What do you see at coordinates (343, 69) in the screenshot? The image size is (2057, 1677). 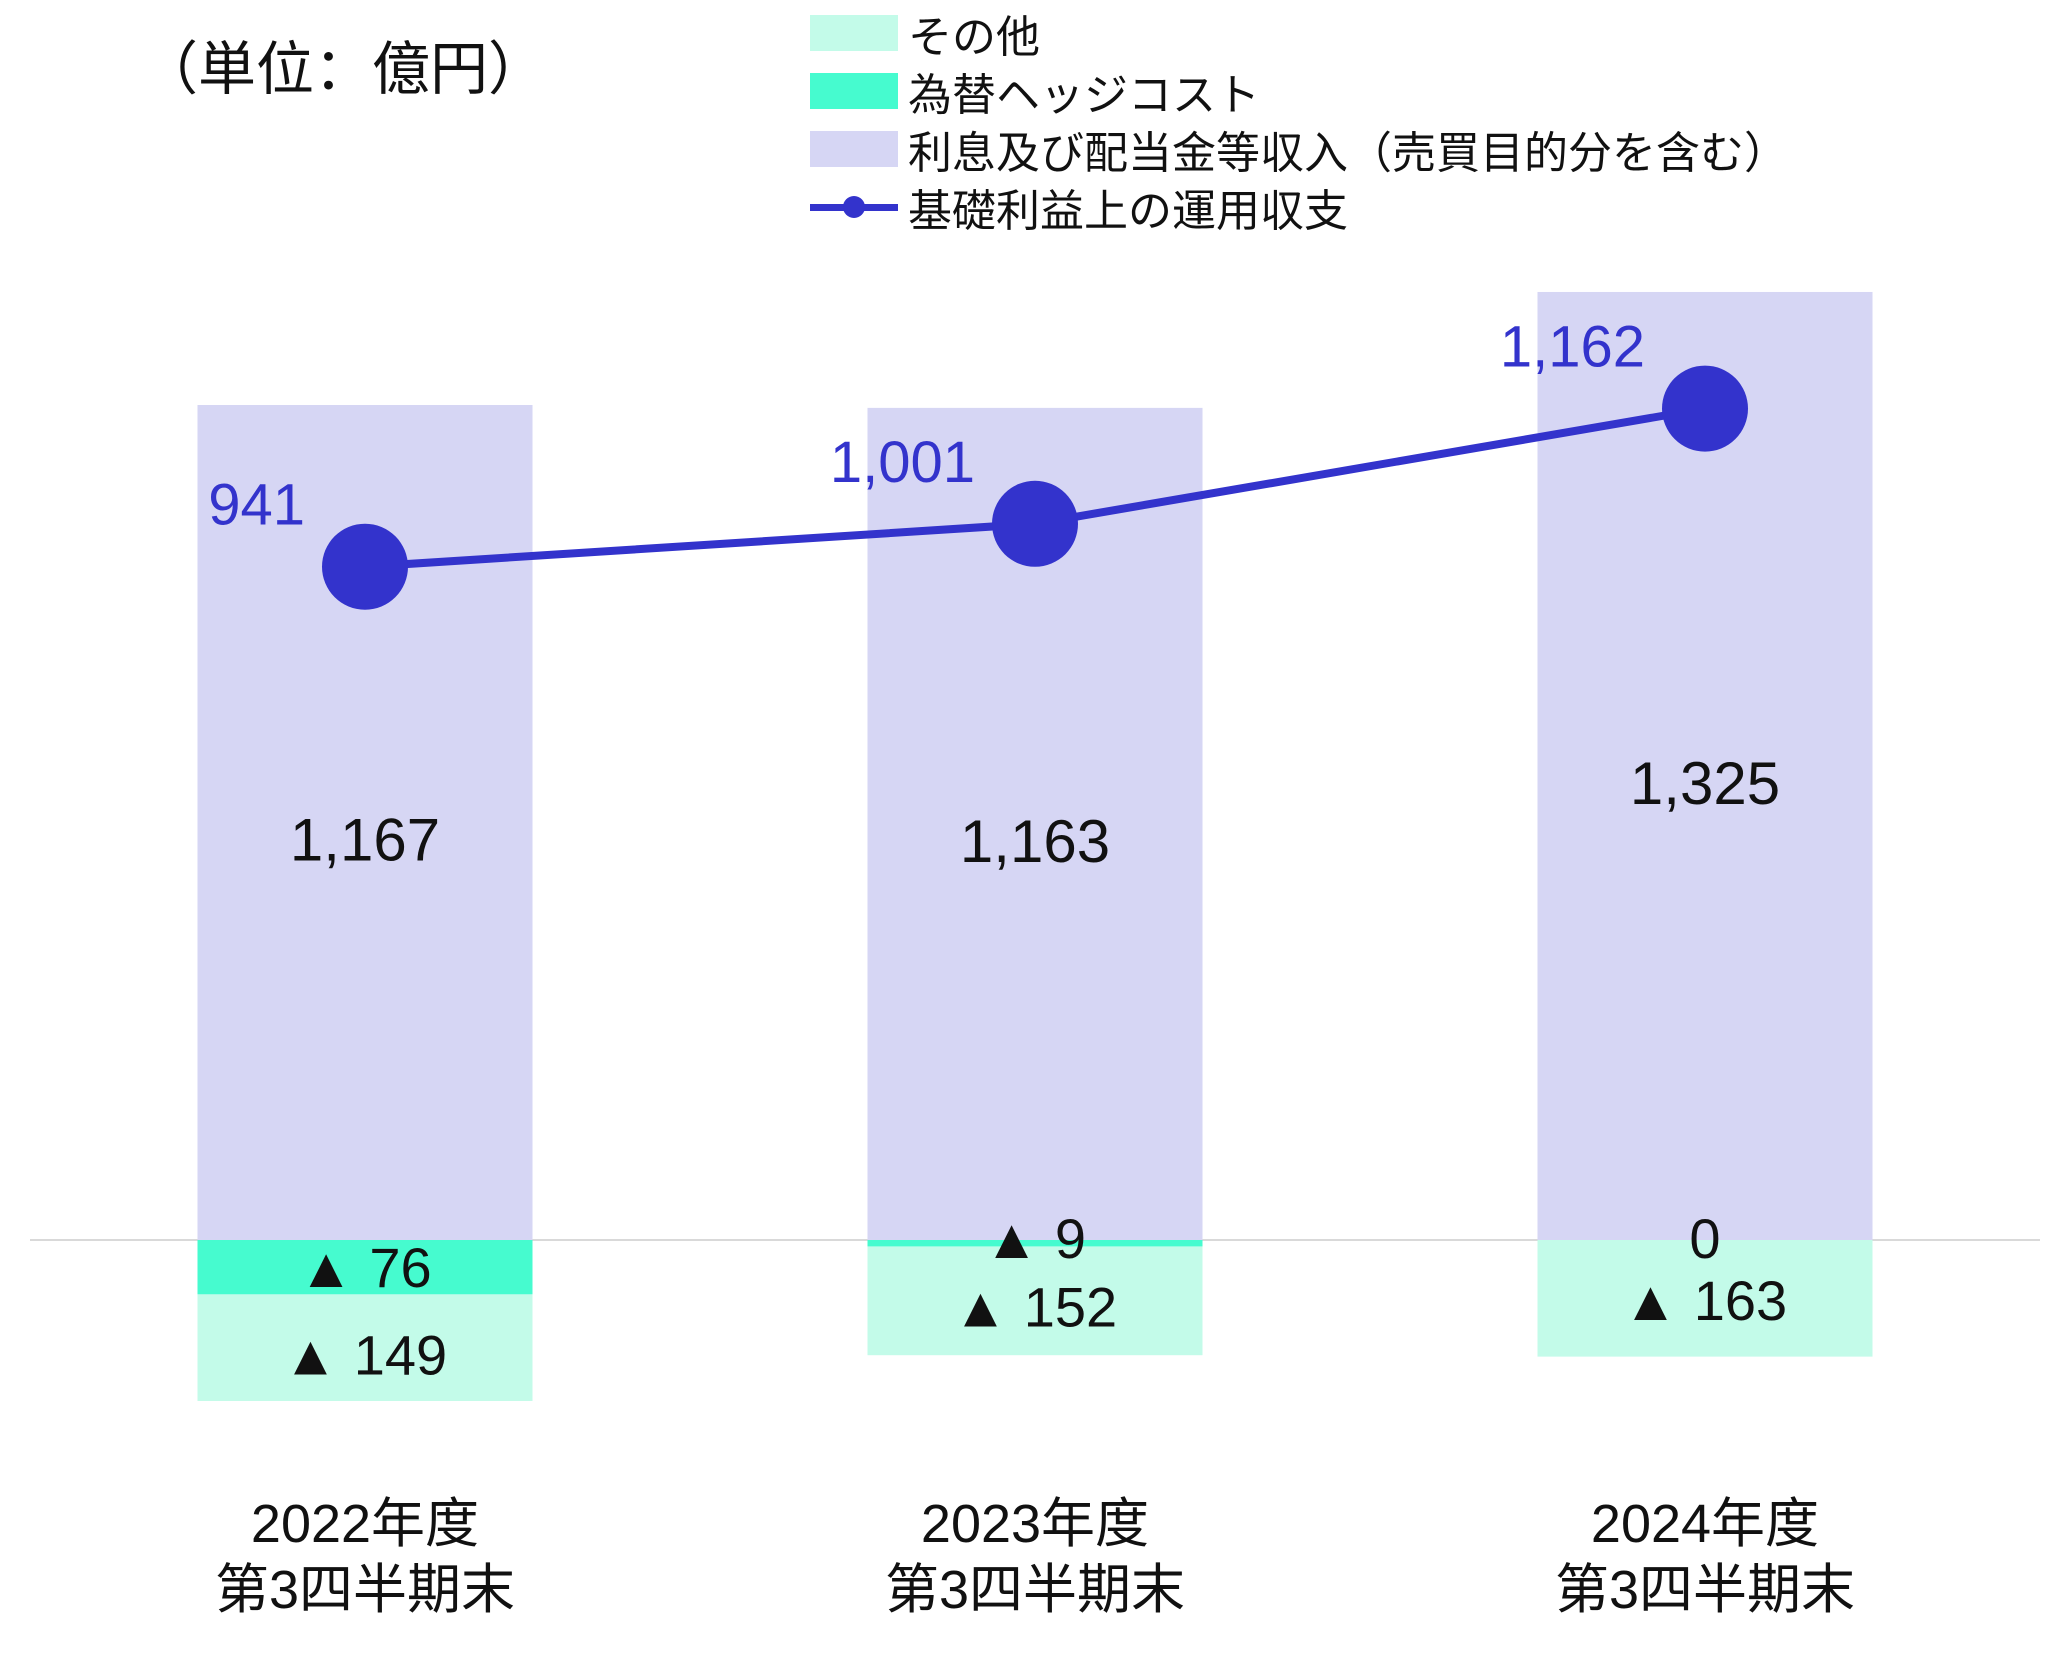 I see `unit-label: （単位：億円）` at bounding box center [343, 69].